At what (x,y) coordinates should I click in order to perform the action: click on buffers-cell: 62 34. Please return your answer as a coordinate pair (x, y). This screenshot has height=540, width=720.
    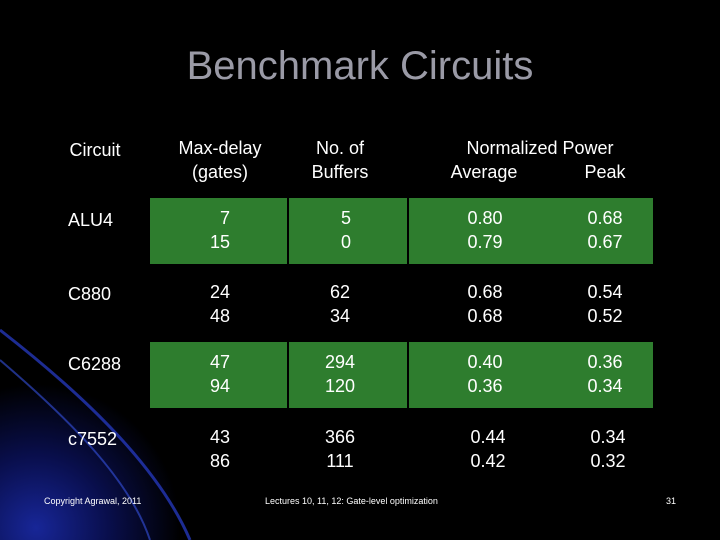
    Looking at the image, I should click on (340, 304).